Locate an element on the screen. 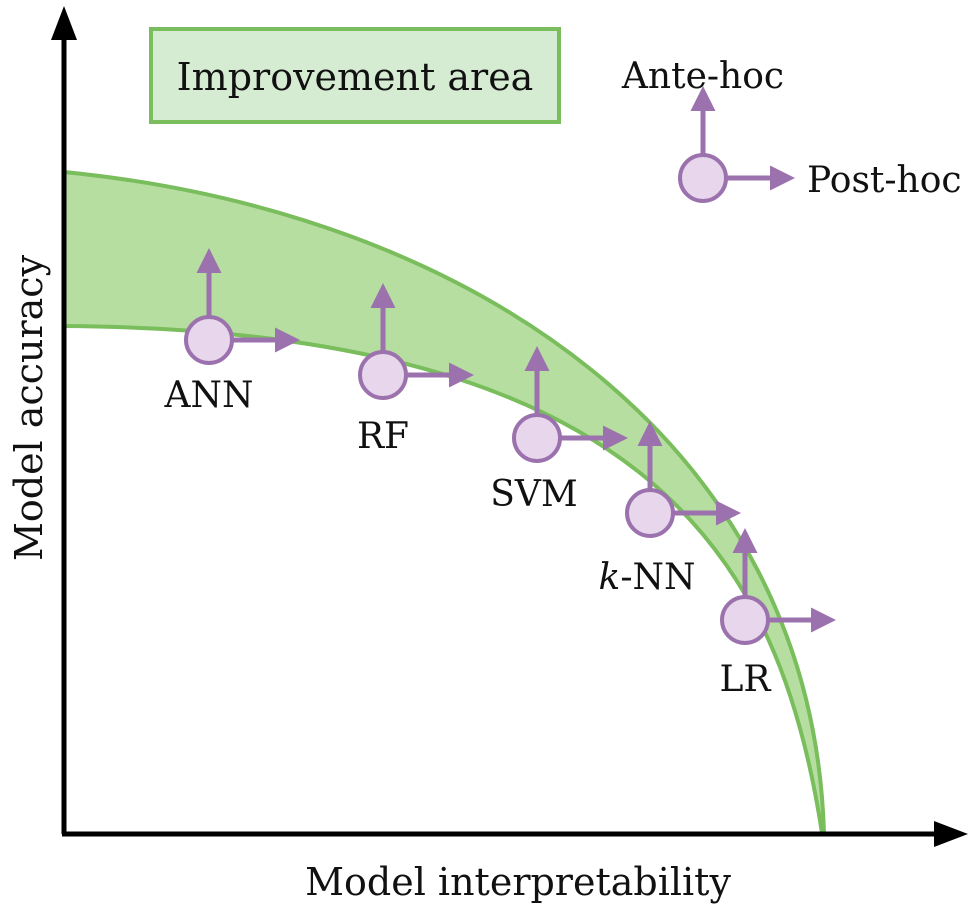 Image resolution: width=972 pixels, height=907 pixels. model-label-knn-italic: k is located at coordinates (610, 577).